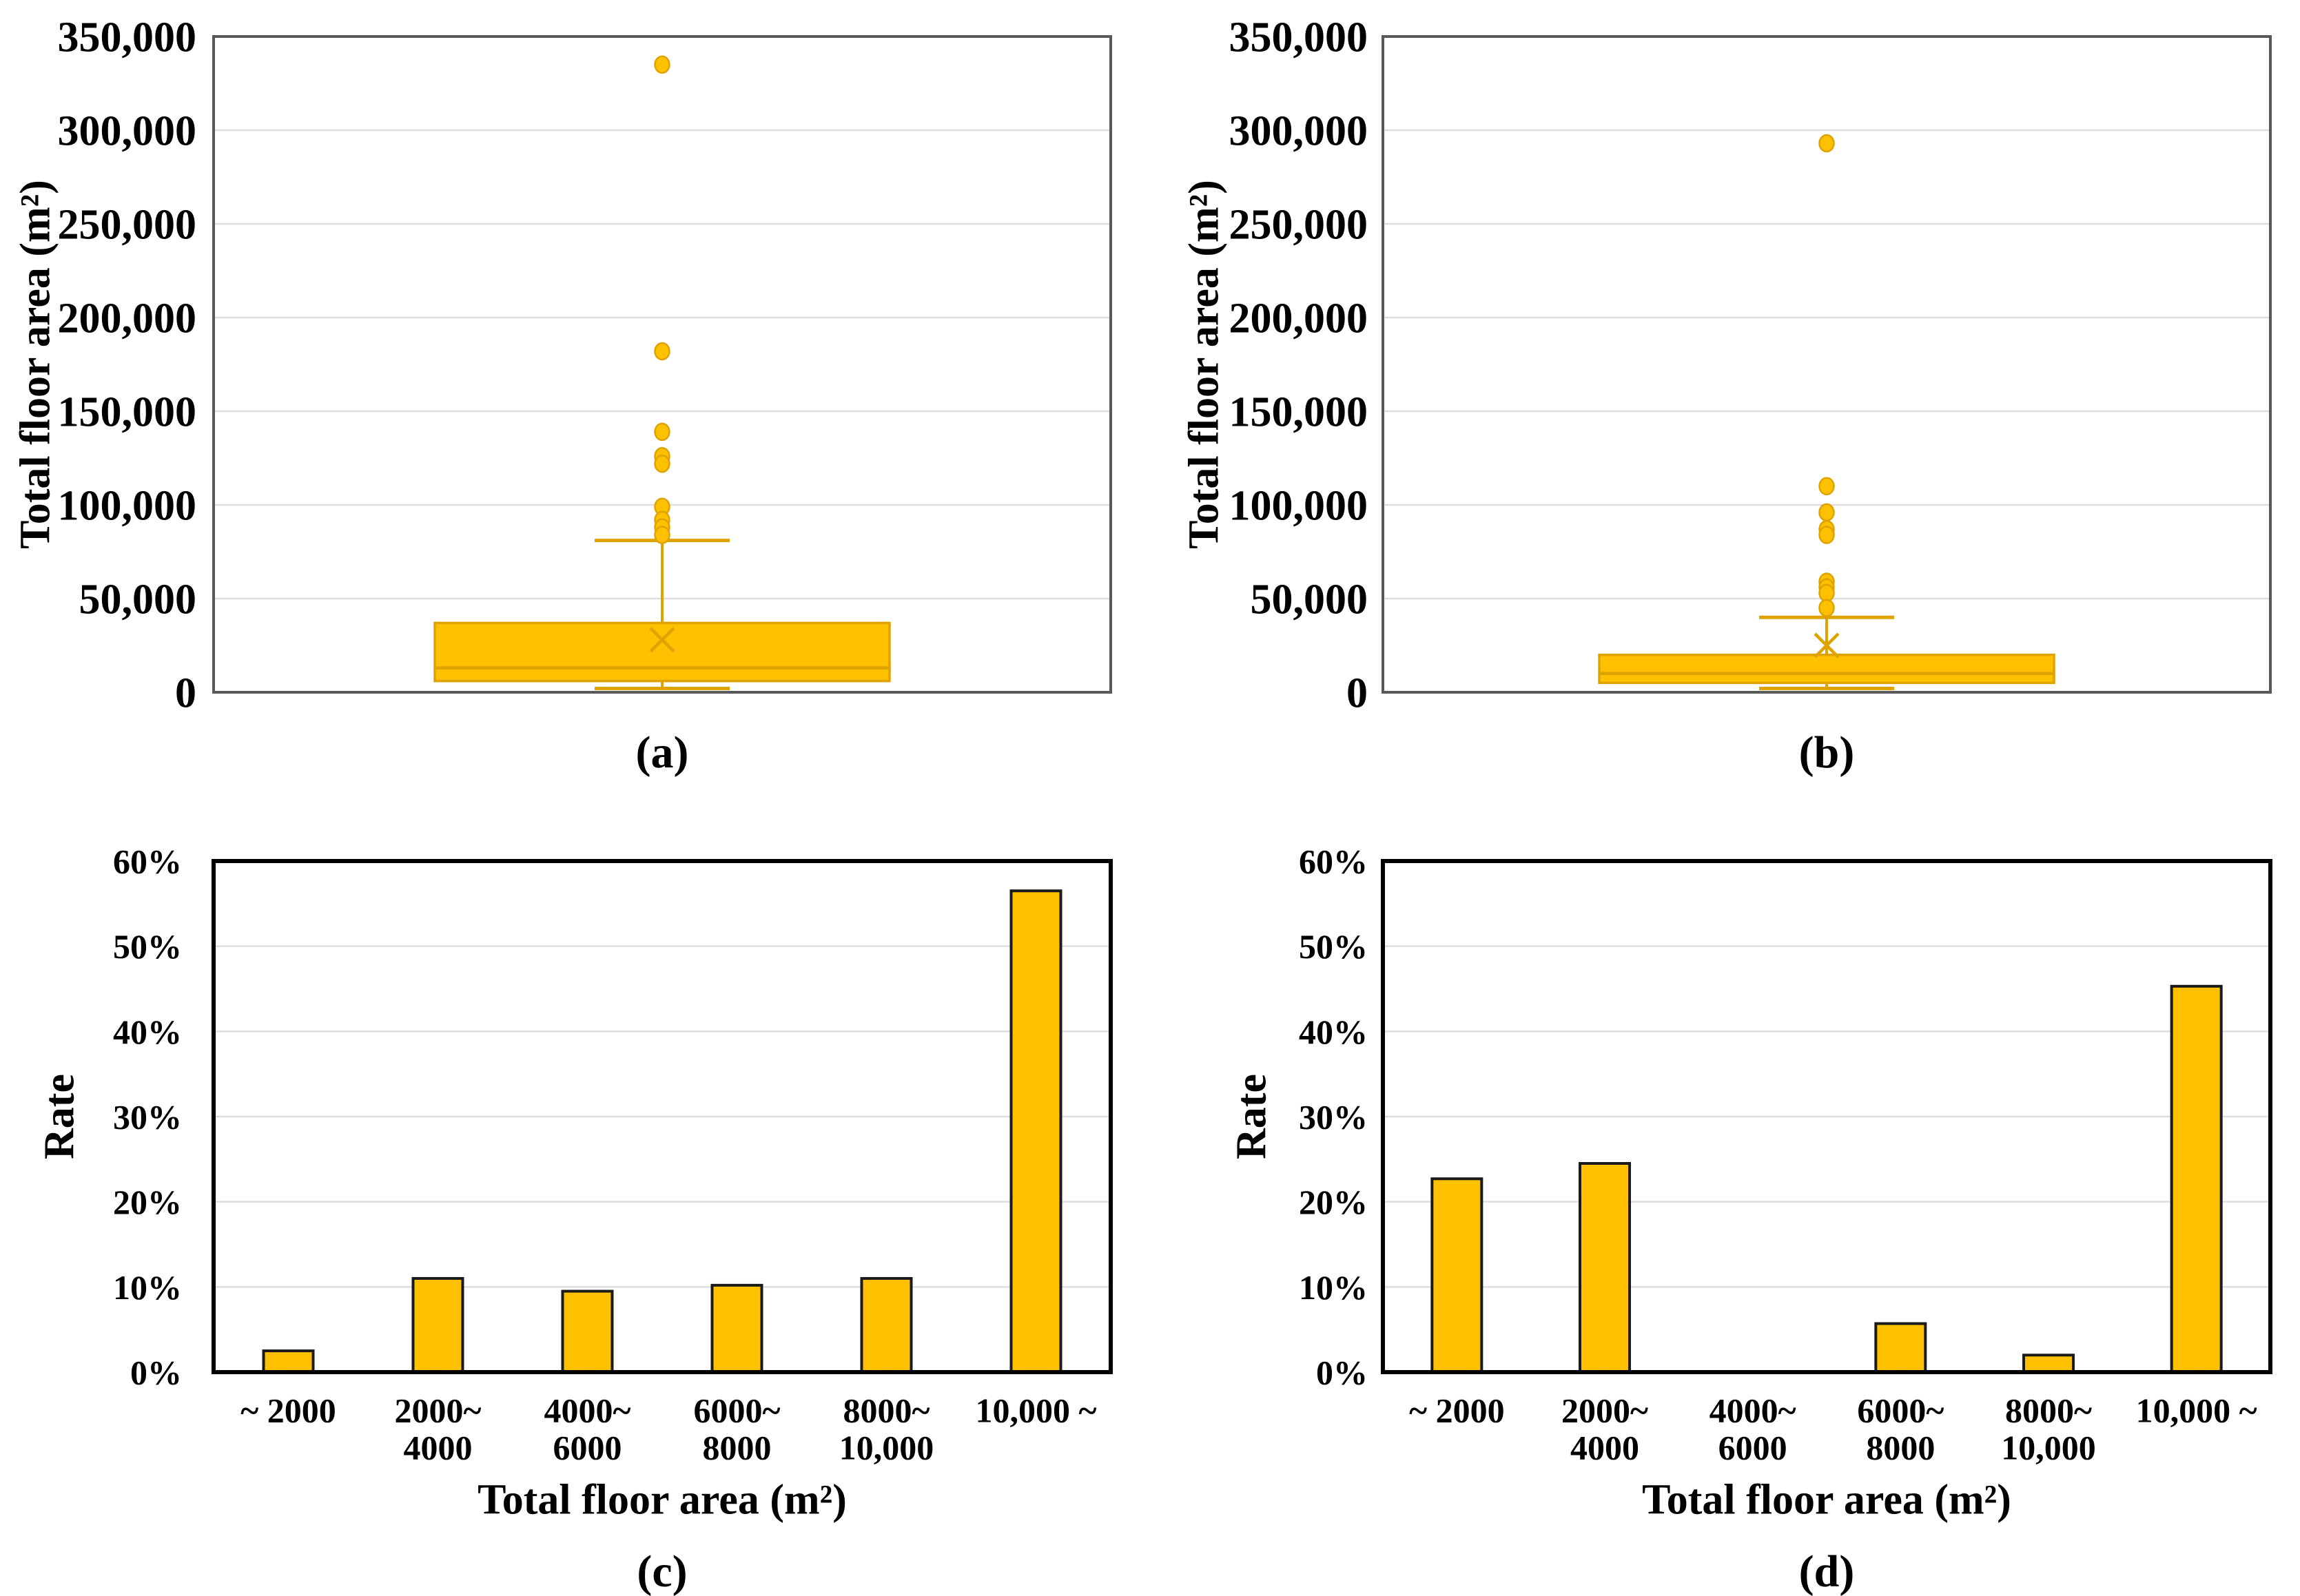 The image size is (2300, 1596). Describe the element at coordinates (662, 1571) in the screenshot. I see `panel-label: (c)` at that location.